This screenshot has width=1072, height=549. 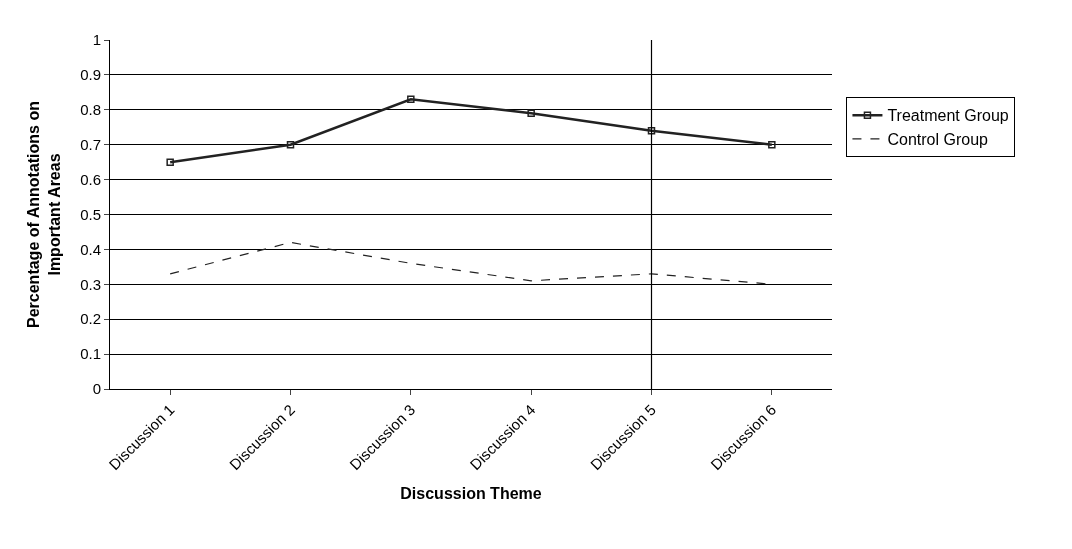 What do you see at coordinates (96, 40) in the screenshot?
I see `y-tick-label: 1` at bounding box center [96, 40].